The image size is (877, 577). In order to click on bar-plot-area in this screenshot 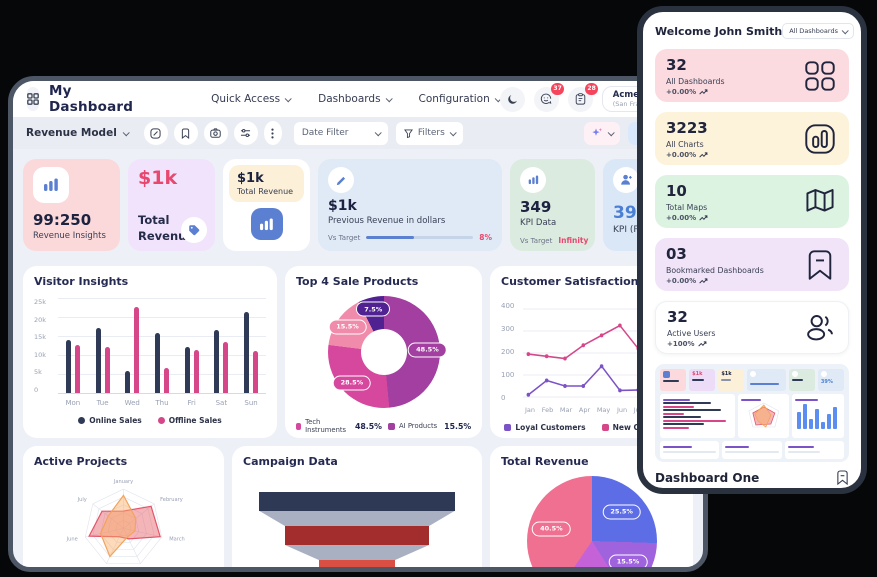, I will do `click(162, 346)`.